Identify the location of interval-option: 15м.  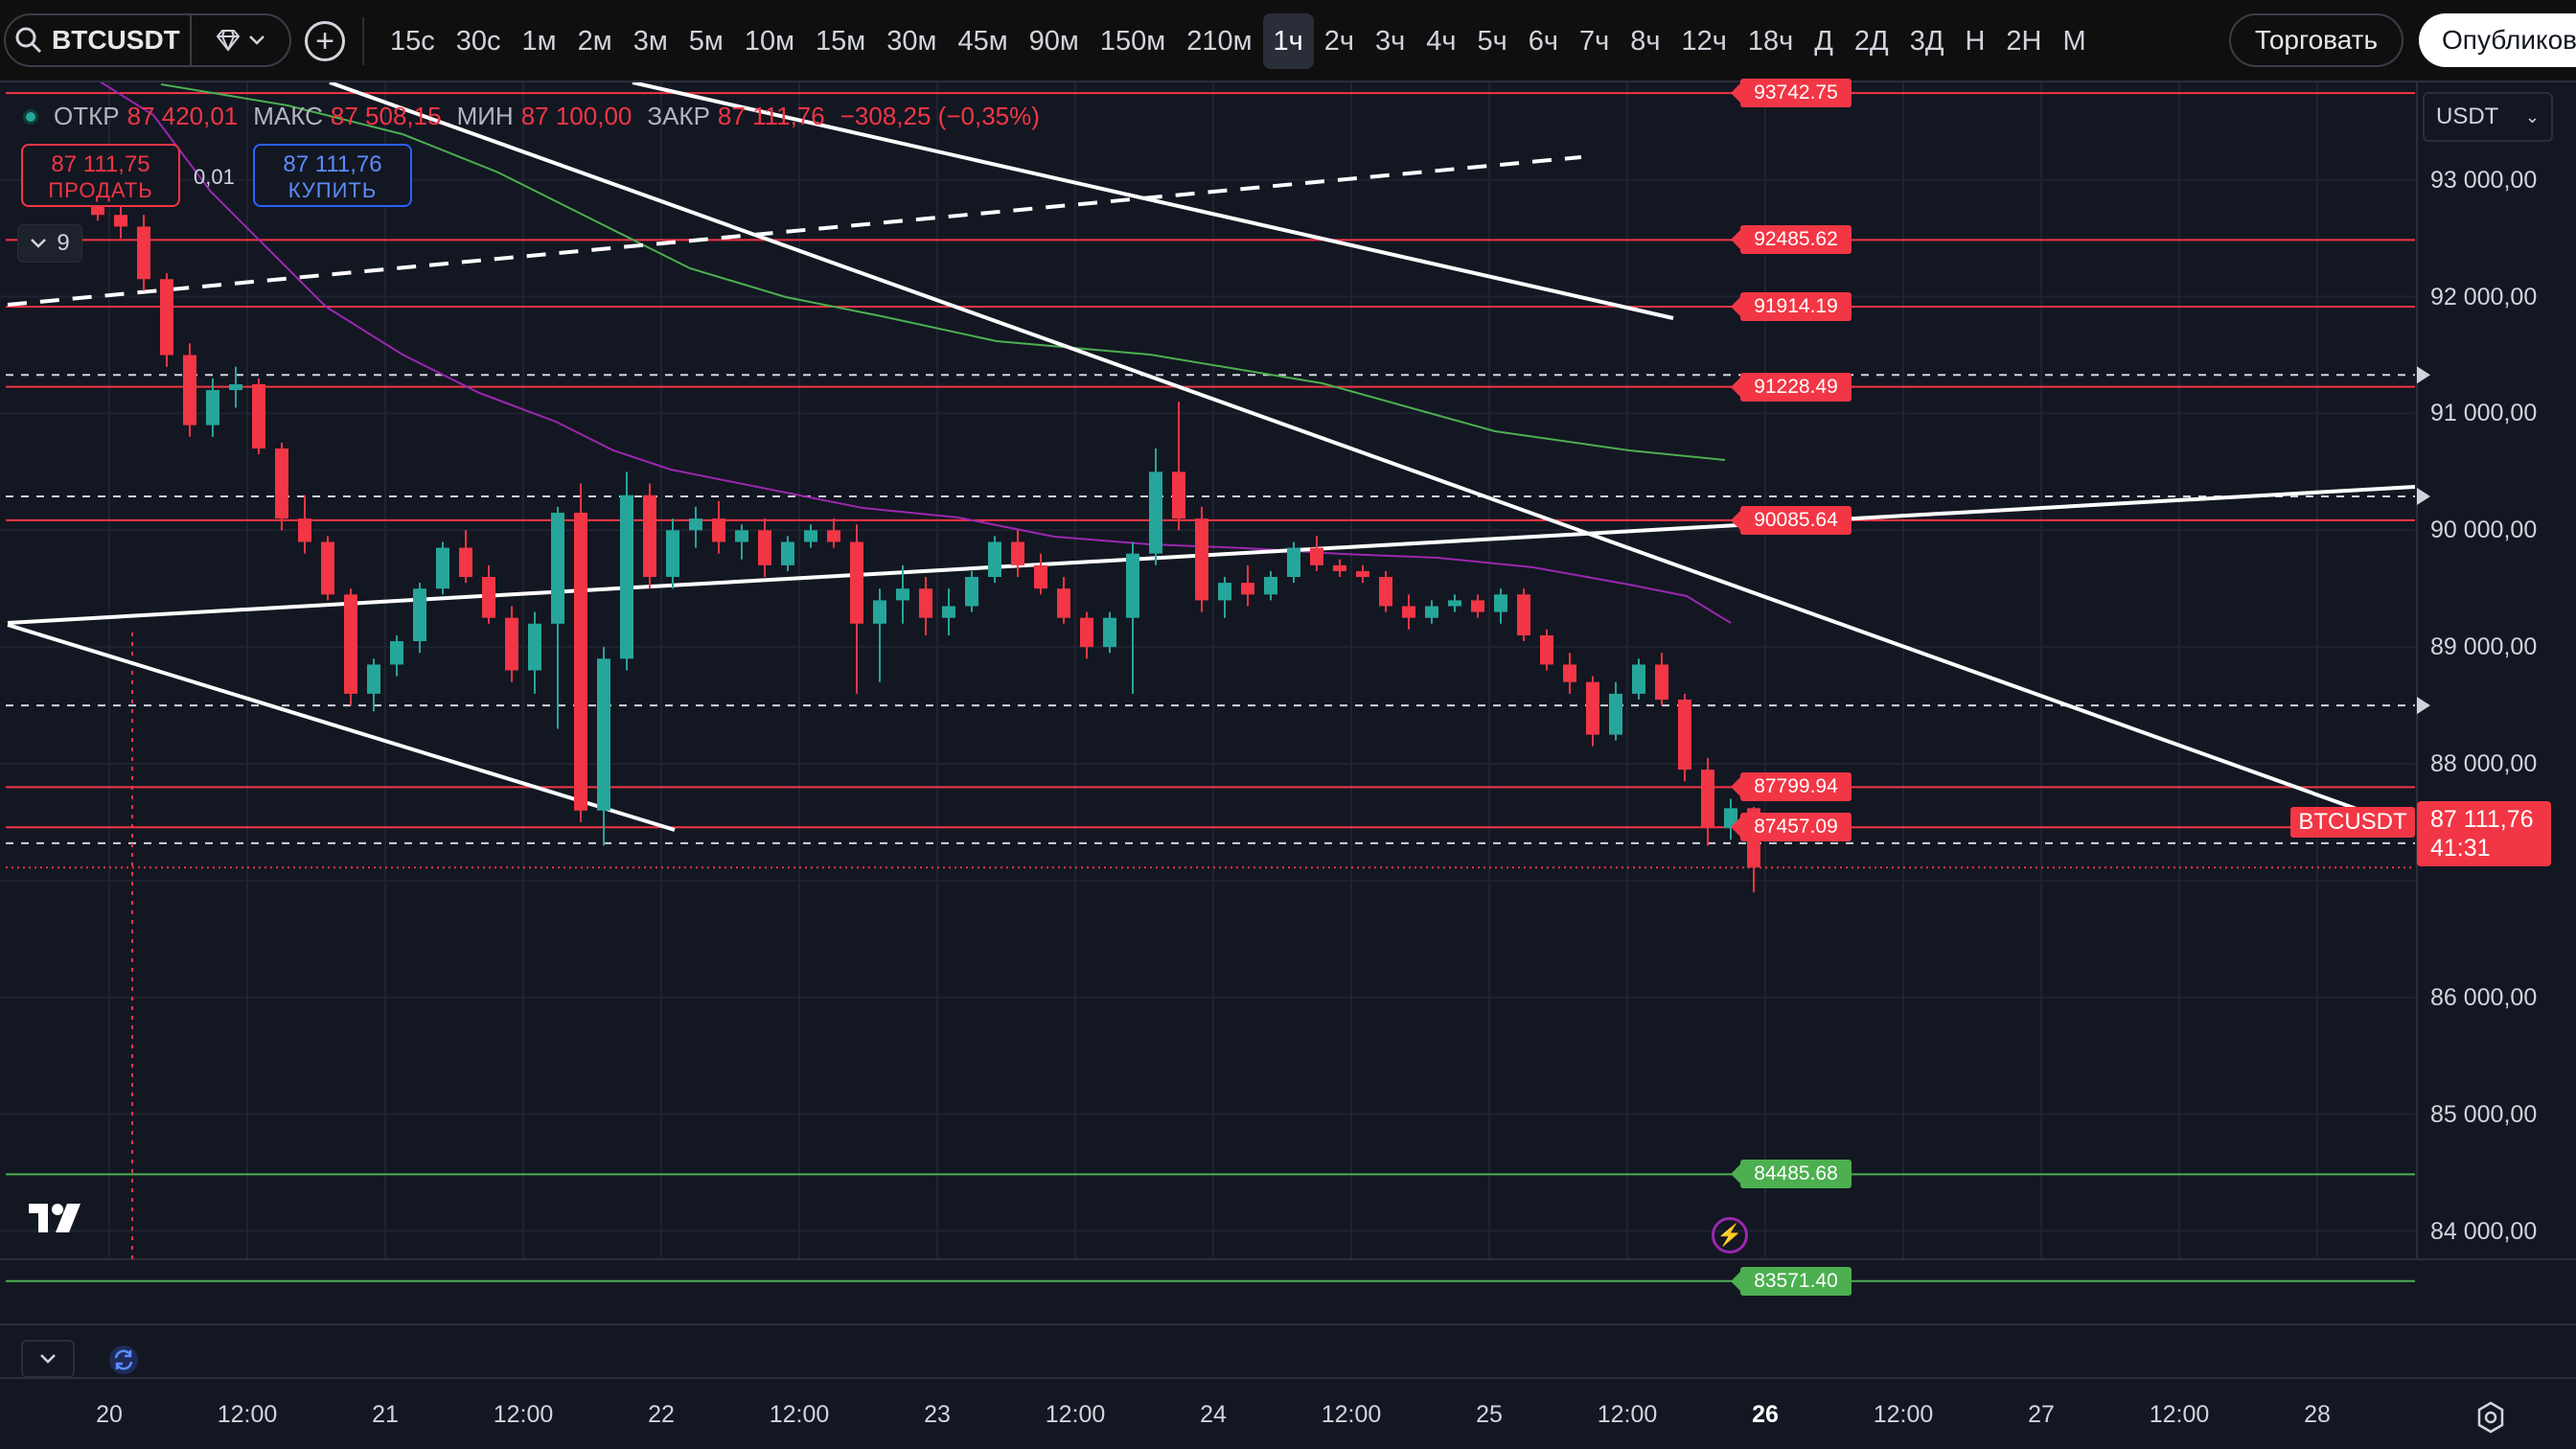
(841, 41).